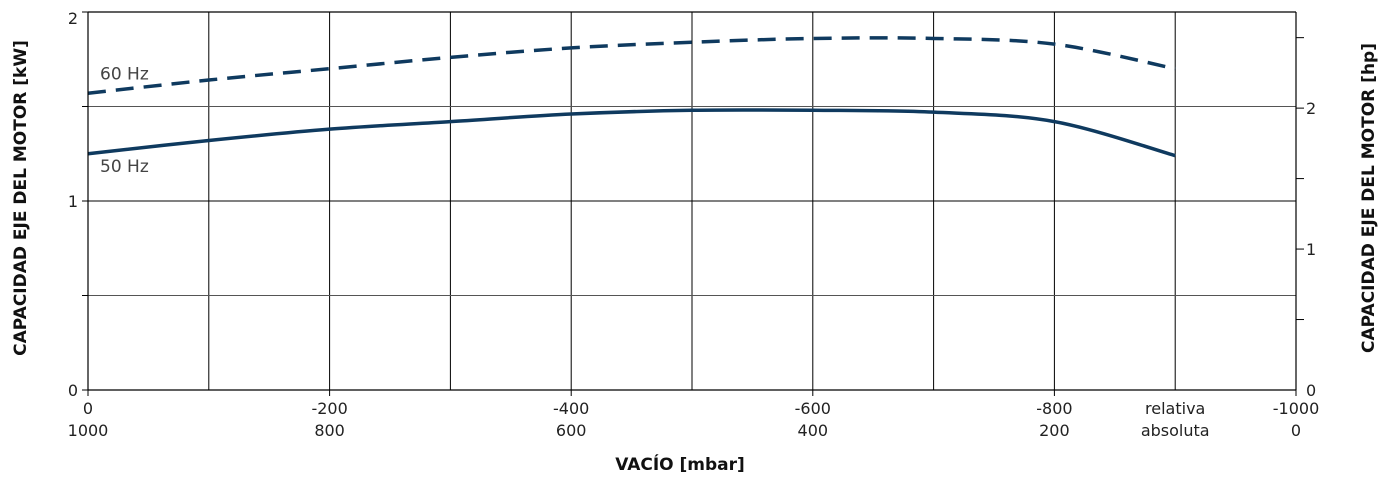 This screenshot has width=1396, height=480. What do you see at coordinates (124, 167) in the screenshot?
I see `series-label: 50 Hz` at bounding box center [124, 167].